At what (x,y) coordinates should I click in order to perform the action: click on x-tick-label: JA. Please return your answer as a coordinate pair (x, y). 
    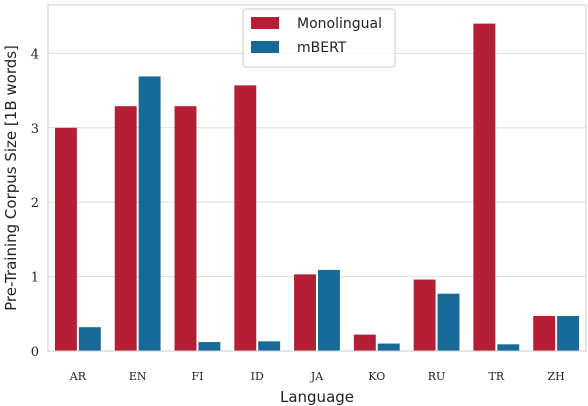
    Looking at the image, I should click on (317, 376).